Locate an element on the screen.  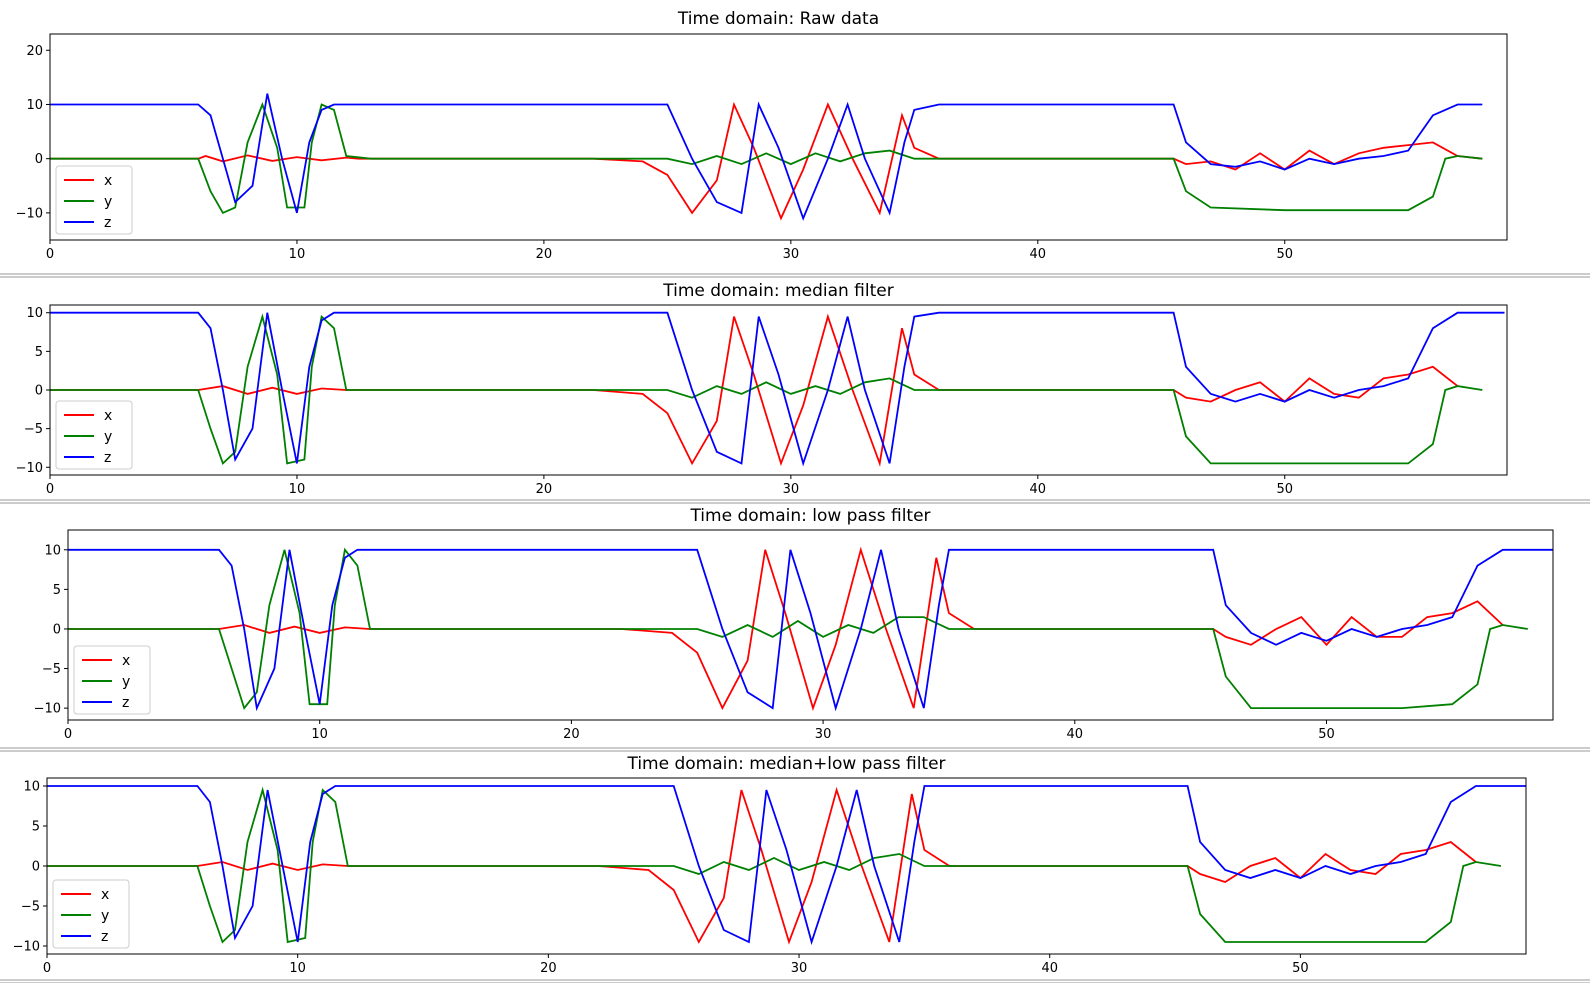
chart-title: Time domain: low pass filter is located at coordinates (809, 516).